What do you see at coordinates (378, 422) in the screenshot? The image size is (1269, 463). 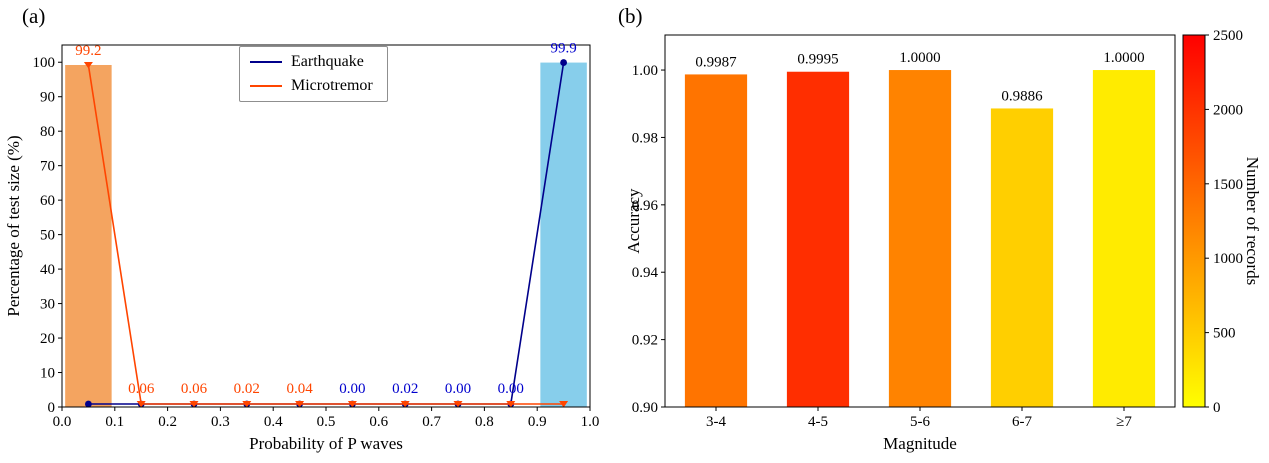 I see `x-tick-label: 0.6` at bounding box center [378, 422].